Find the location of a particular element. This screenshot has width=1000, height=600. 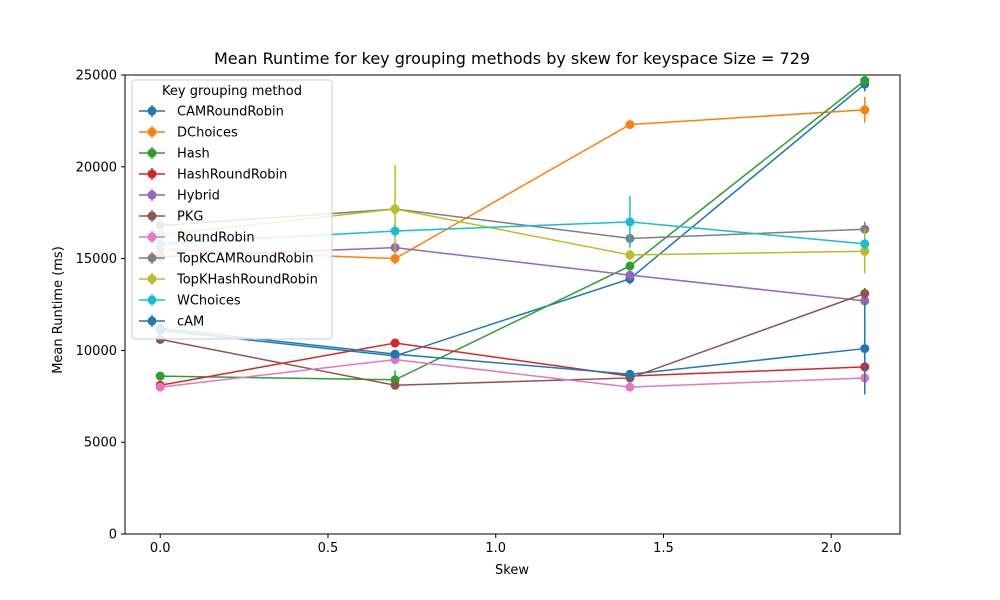

legend-item: DChoices is located at coordinates (188, 133).